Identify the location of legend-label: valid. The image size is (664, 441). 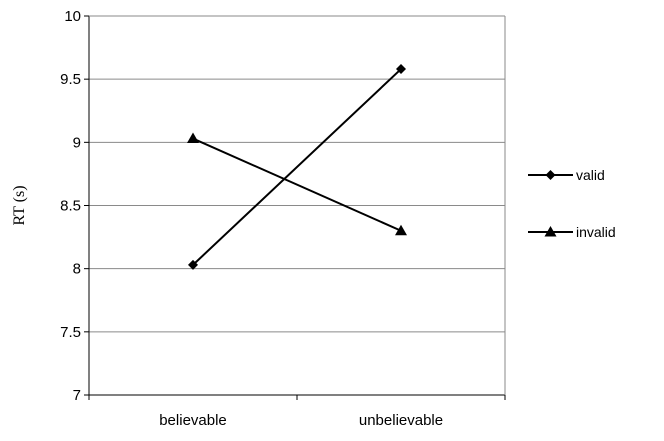
(590, 175).